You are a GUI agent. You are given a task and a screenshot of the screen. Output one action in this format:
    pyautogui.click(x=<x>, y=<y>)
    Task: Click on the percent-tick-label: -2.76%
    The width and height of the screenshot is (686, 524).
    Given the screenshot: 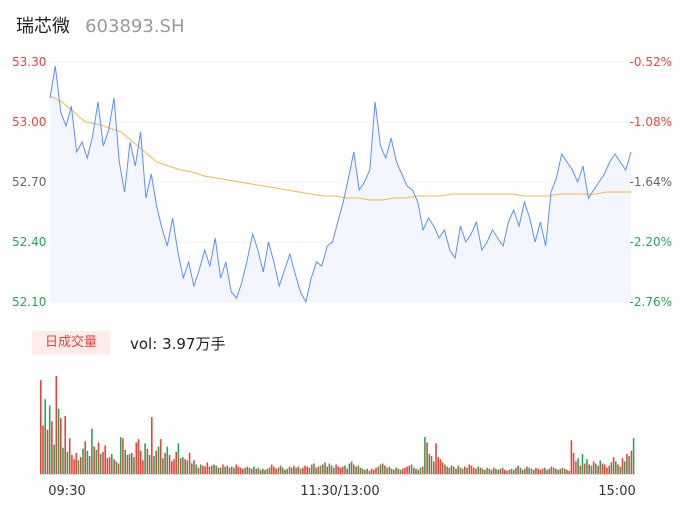 What is the action you would take?
    pyautogui.click(x=651, y=302)
    